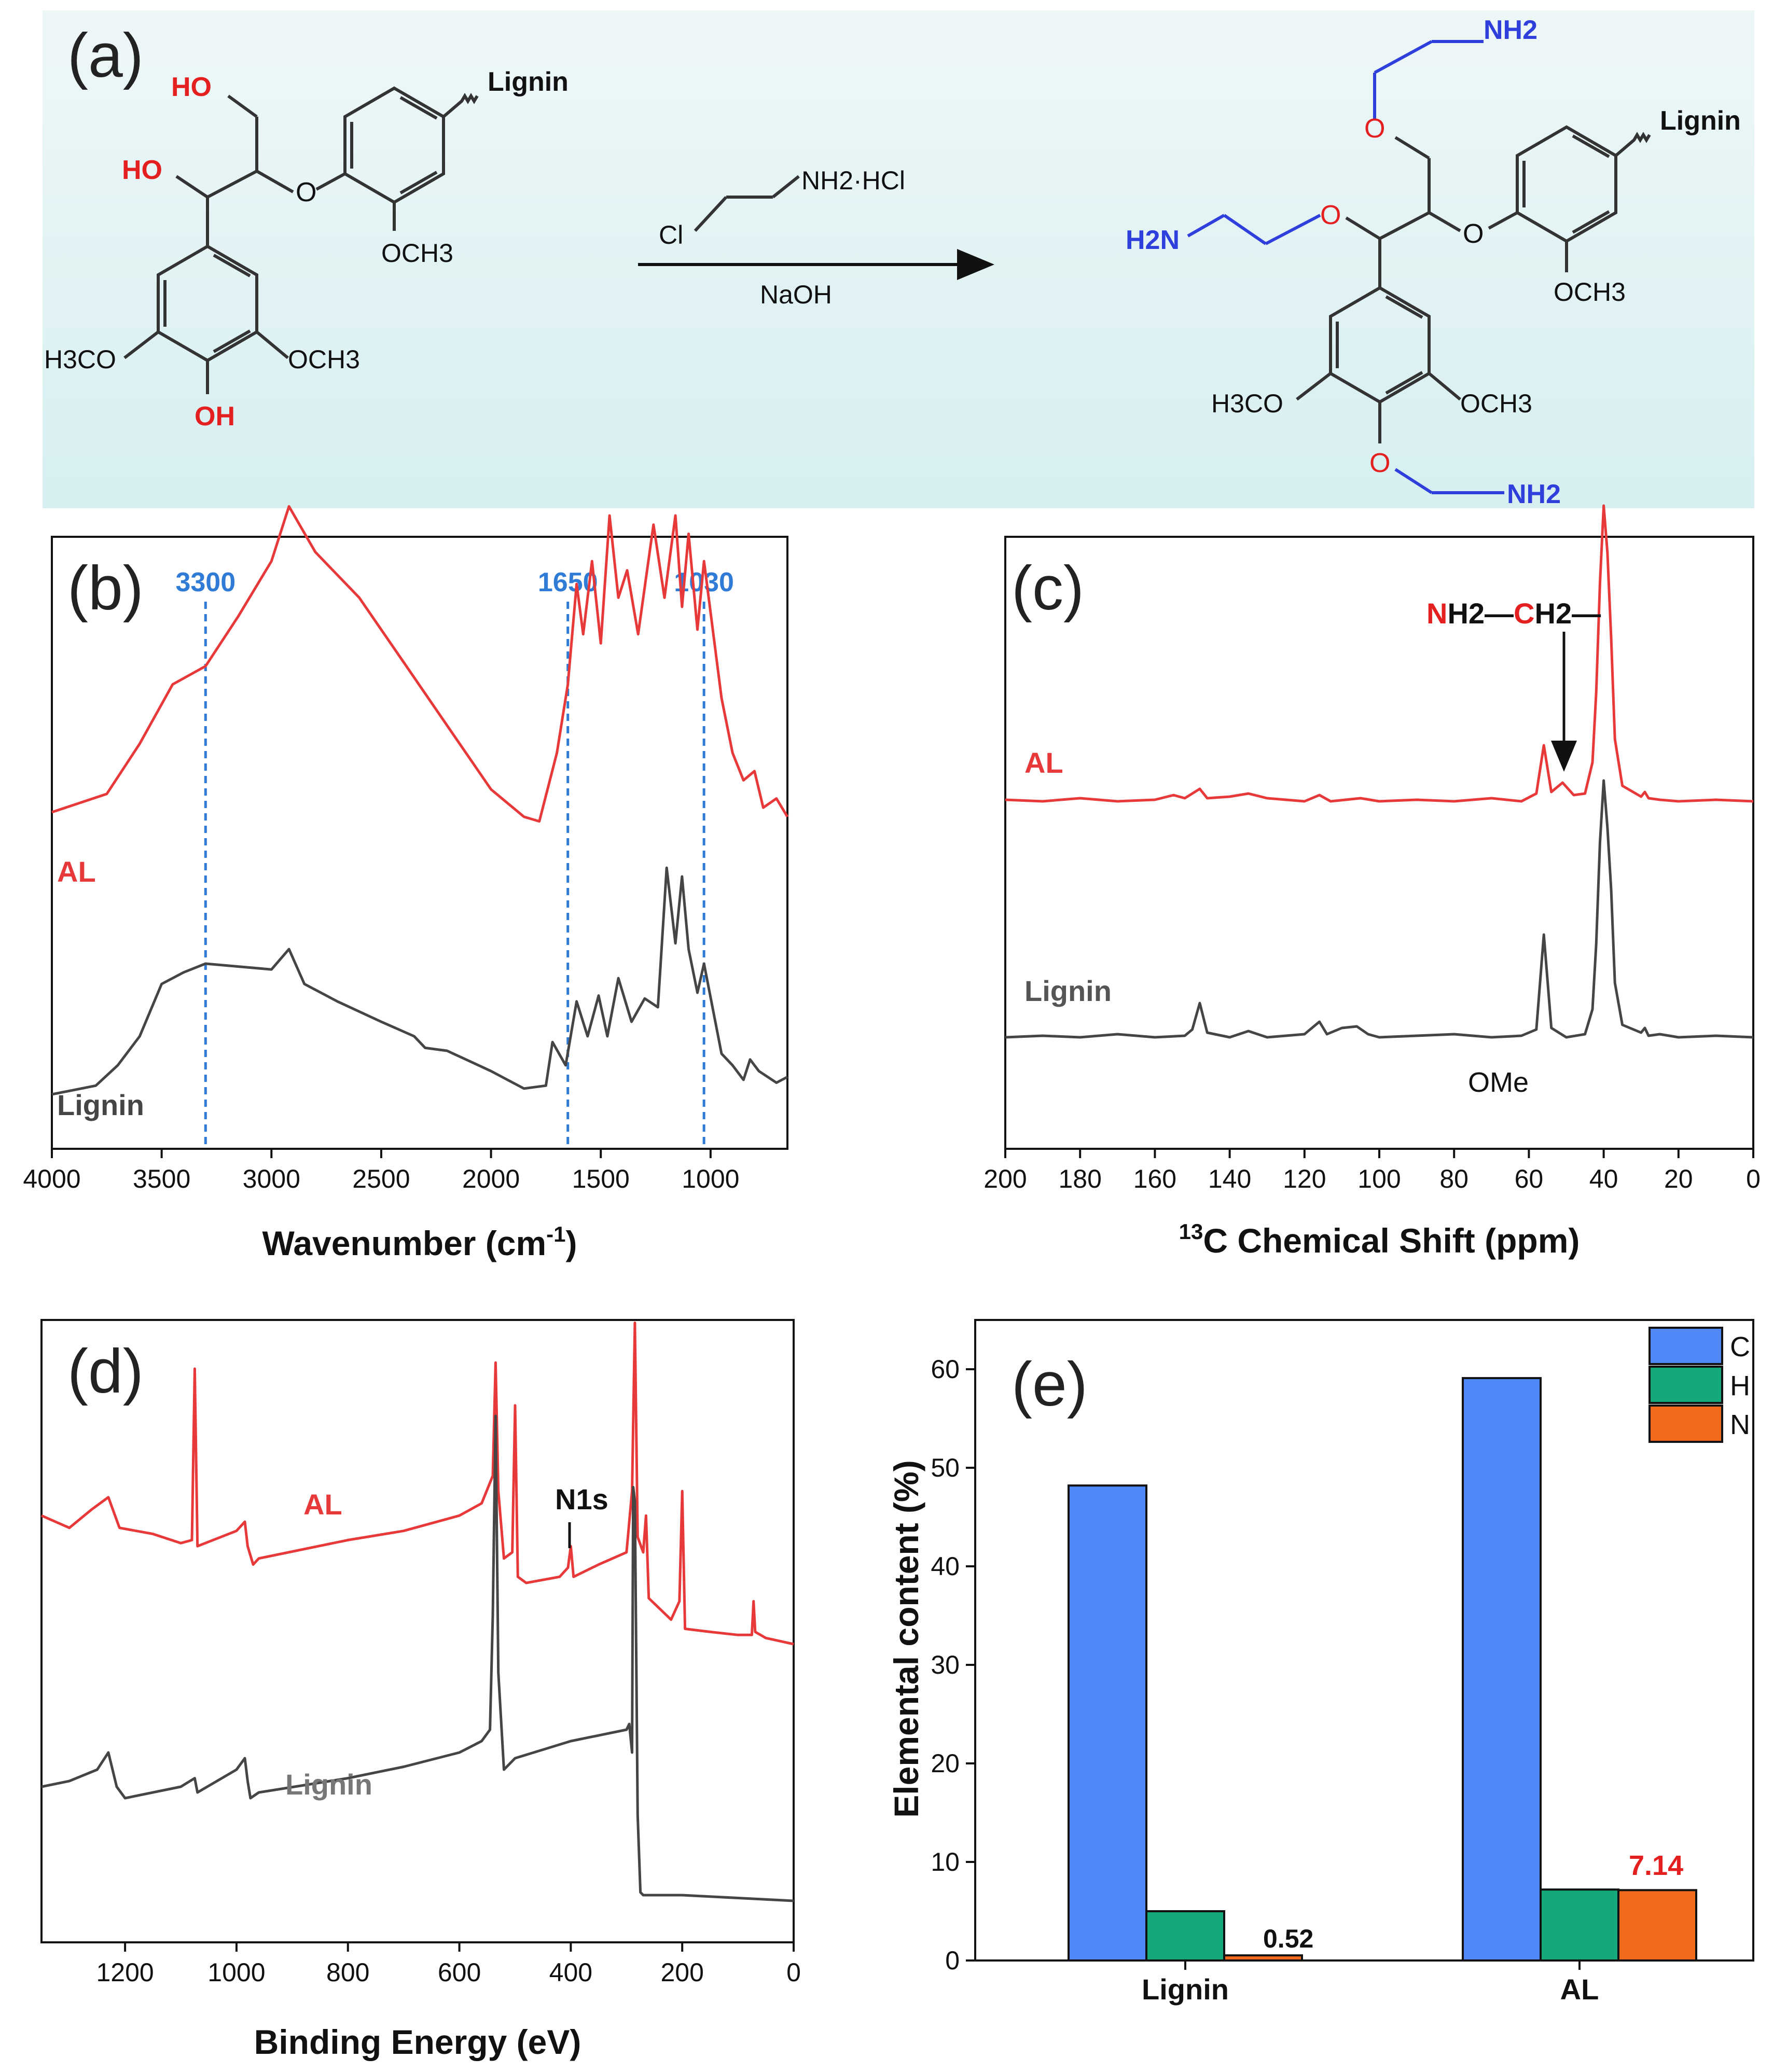  What do you see at coordinates (1579, 1989) in the screenshot?
I see `x-category-label: AL` at bounding box center [1579, 1989].